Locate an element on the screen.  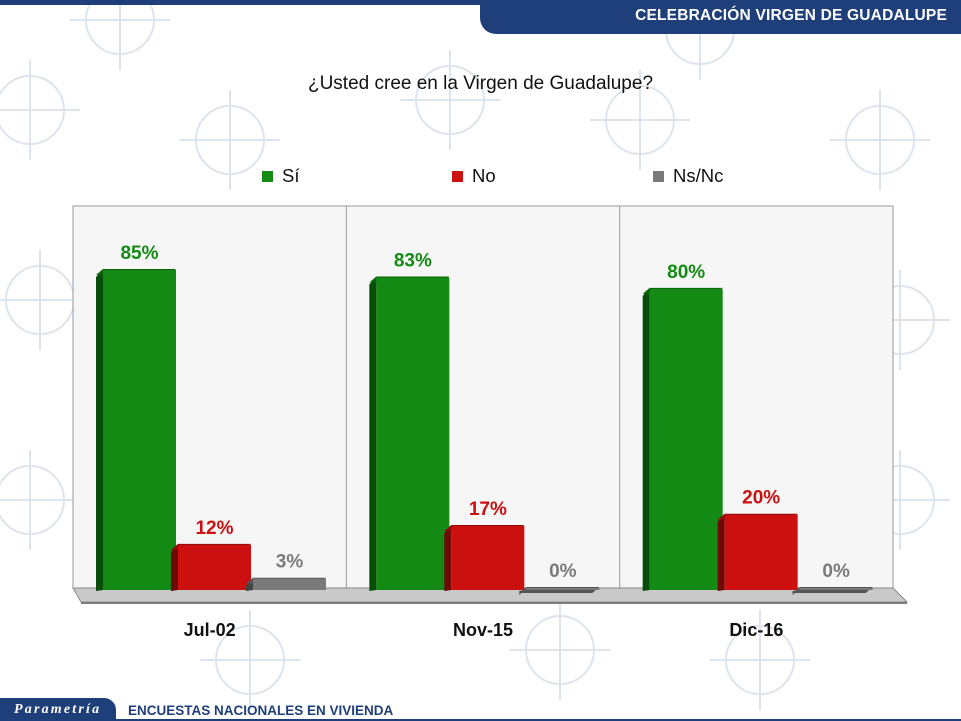
top-stripe is located at coordinates (240, 2).